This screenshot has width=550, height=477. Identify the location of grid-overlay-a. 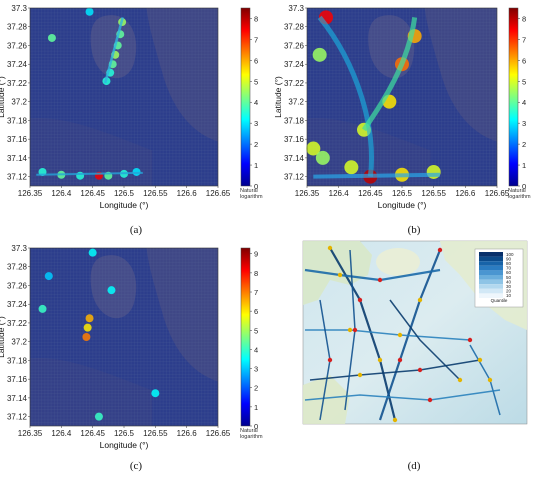
(124, 97).